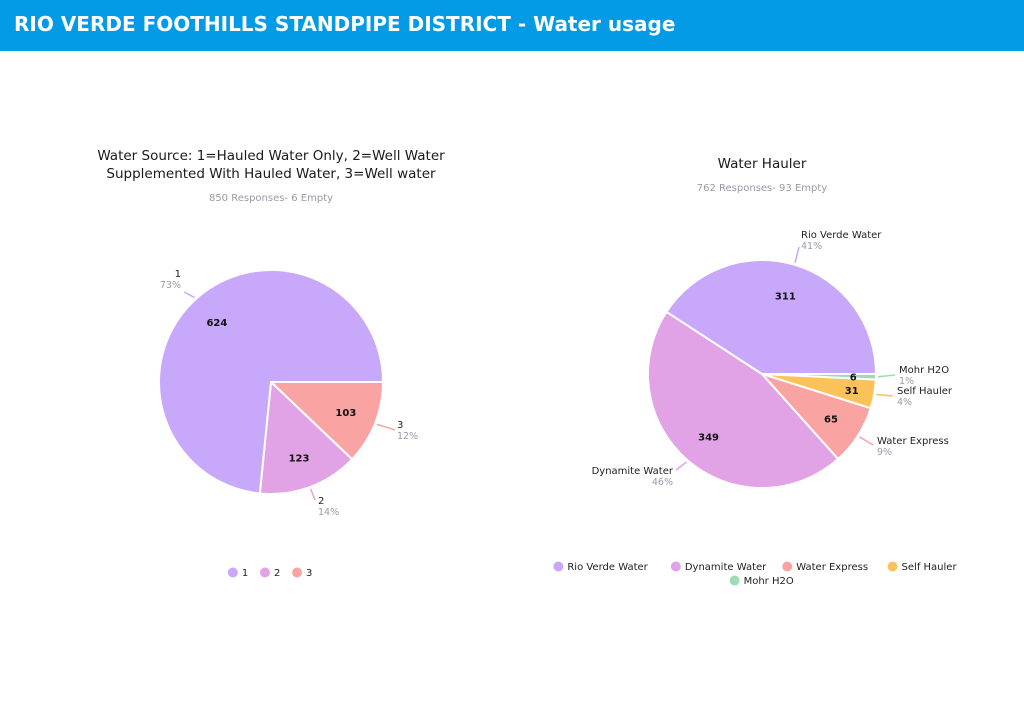 The width and height of the screenshot is (1024, 726). Describe the element at coordinates (924, 370) in the screenshot. I see `slice-label: Mohr H2O` at that location.